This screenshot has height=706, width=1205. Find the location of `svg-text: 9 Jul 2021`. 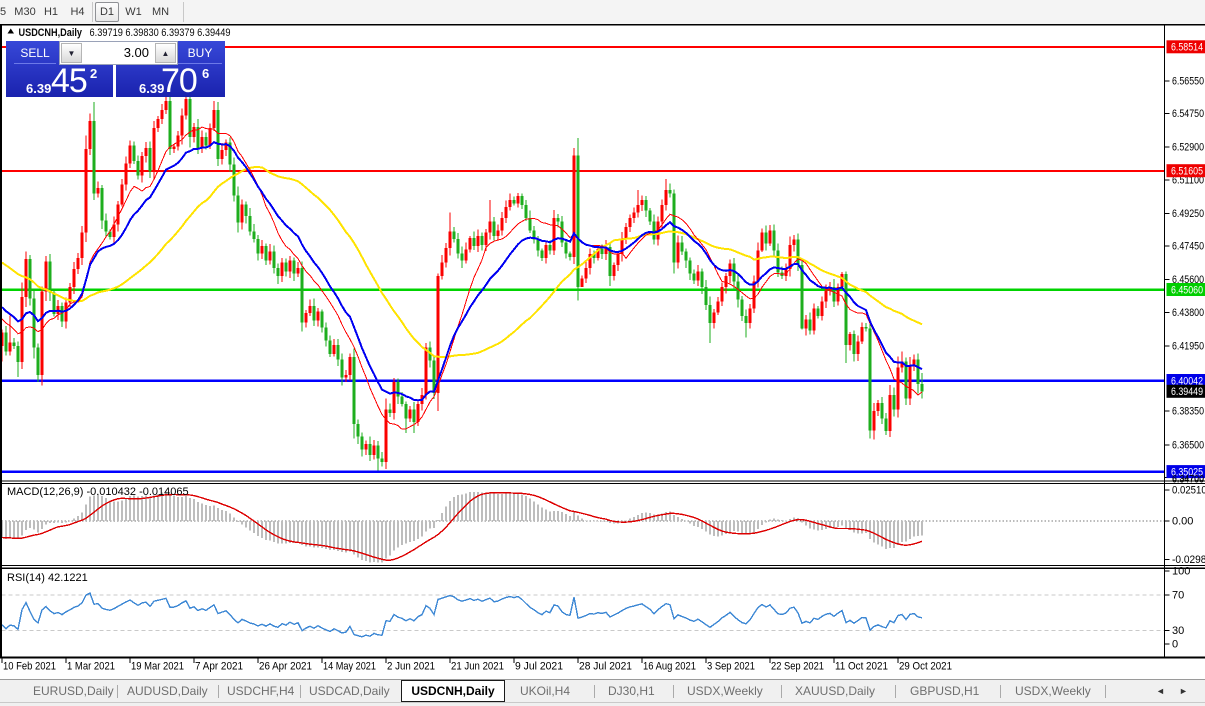

svg-text: 9 Jul 2021 is located at coordinates (539, 667).